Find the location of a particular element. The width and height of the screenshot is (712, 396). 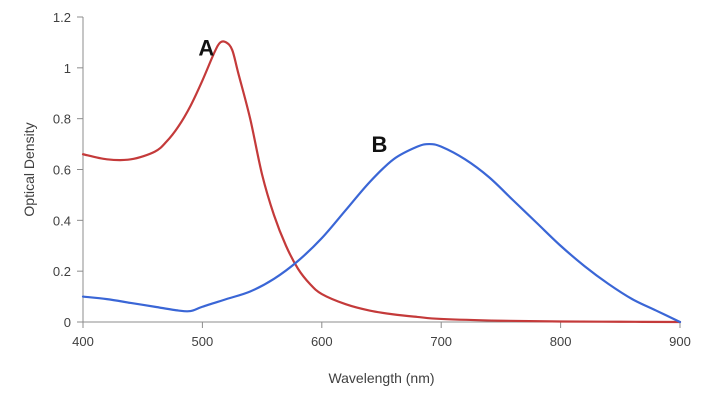

y-tick-label: 0.6 is located at coordinates (62, 170).